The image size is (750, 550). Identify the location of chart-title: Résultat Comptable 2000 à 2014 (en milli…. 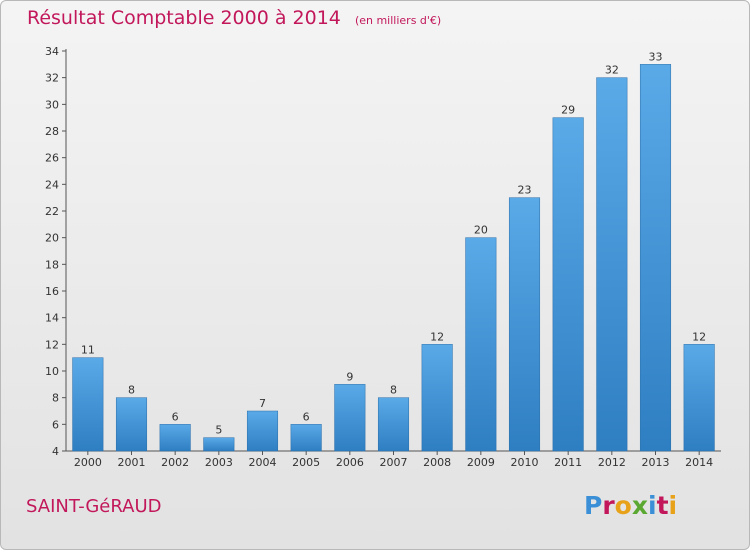
(234, 18).